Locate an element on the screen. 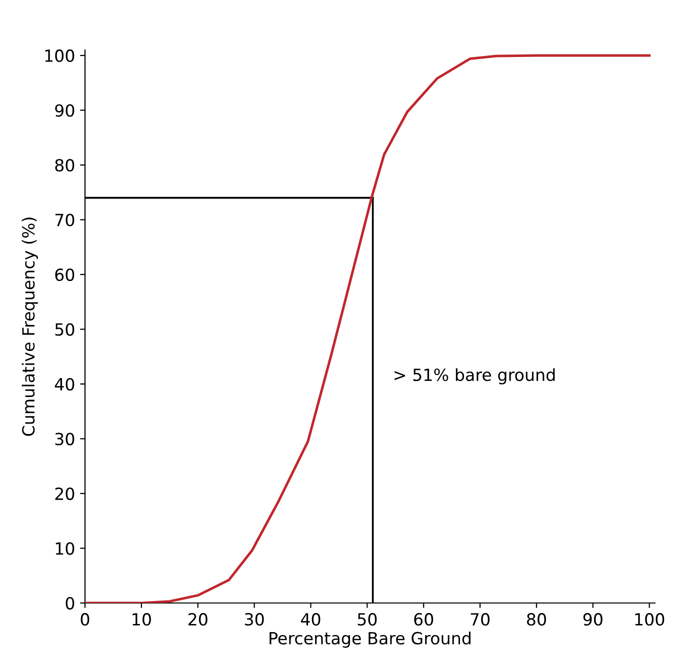  y-tick-label: 10 is located at coordinates (65, 548).